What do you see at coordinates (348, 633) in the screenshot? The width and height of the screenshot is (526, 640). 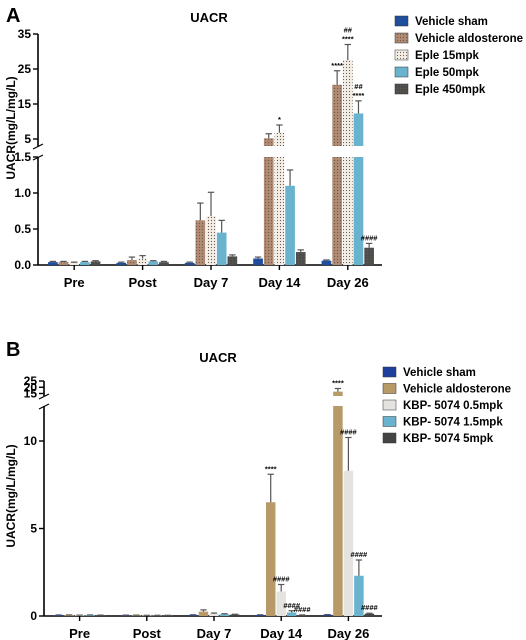 I see `x-tick-label: Day 26` at bounding box center [348, 633].